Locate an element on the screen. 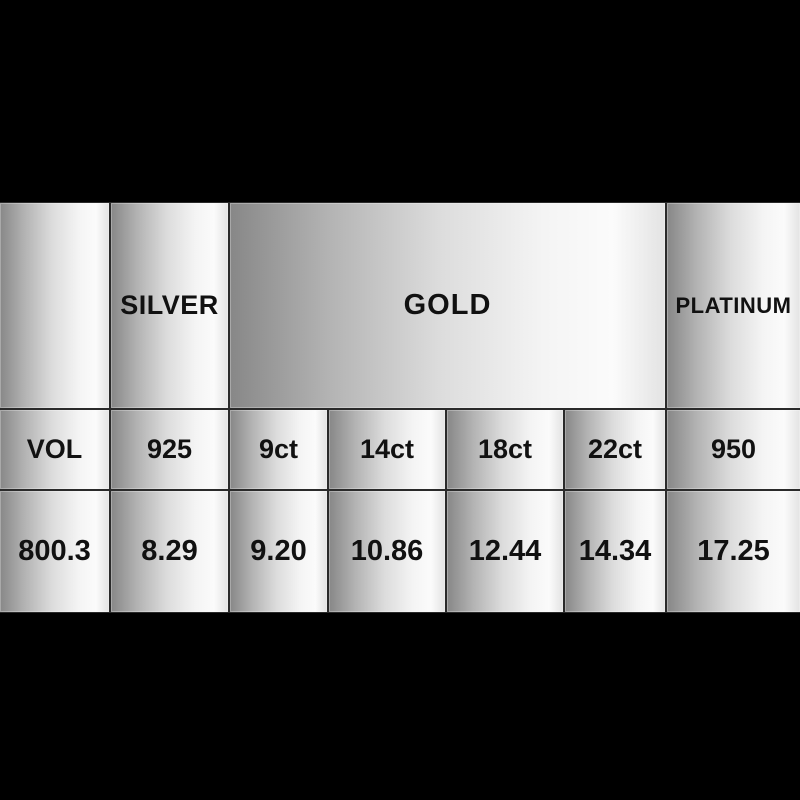  column-label-18ct: 18ct is located at coordinates (505, 449).